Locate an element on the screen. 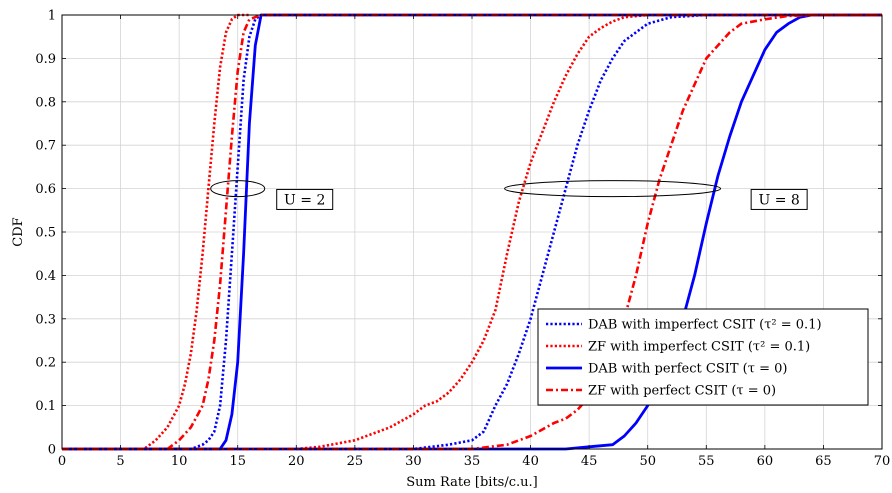 The height and width of the screenshot is (493, 892). x-tick-label: 65 is located at coordinates (823, 461).